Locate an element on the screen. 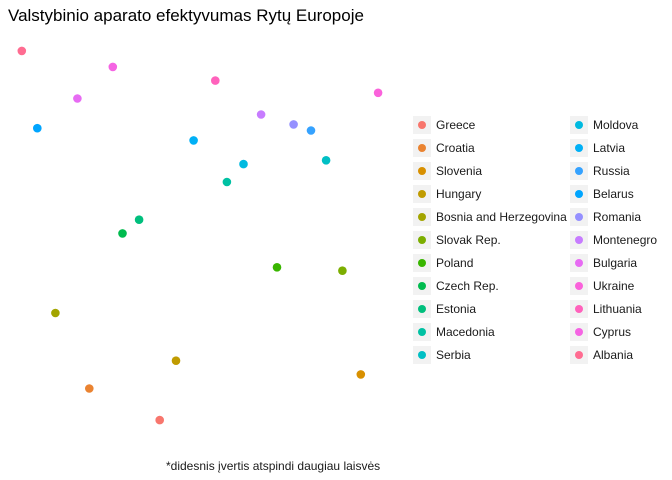 This screenshot has width=672, height=480. point-poland is located at coordinates (277, 267).